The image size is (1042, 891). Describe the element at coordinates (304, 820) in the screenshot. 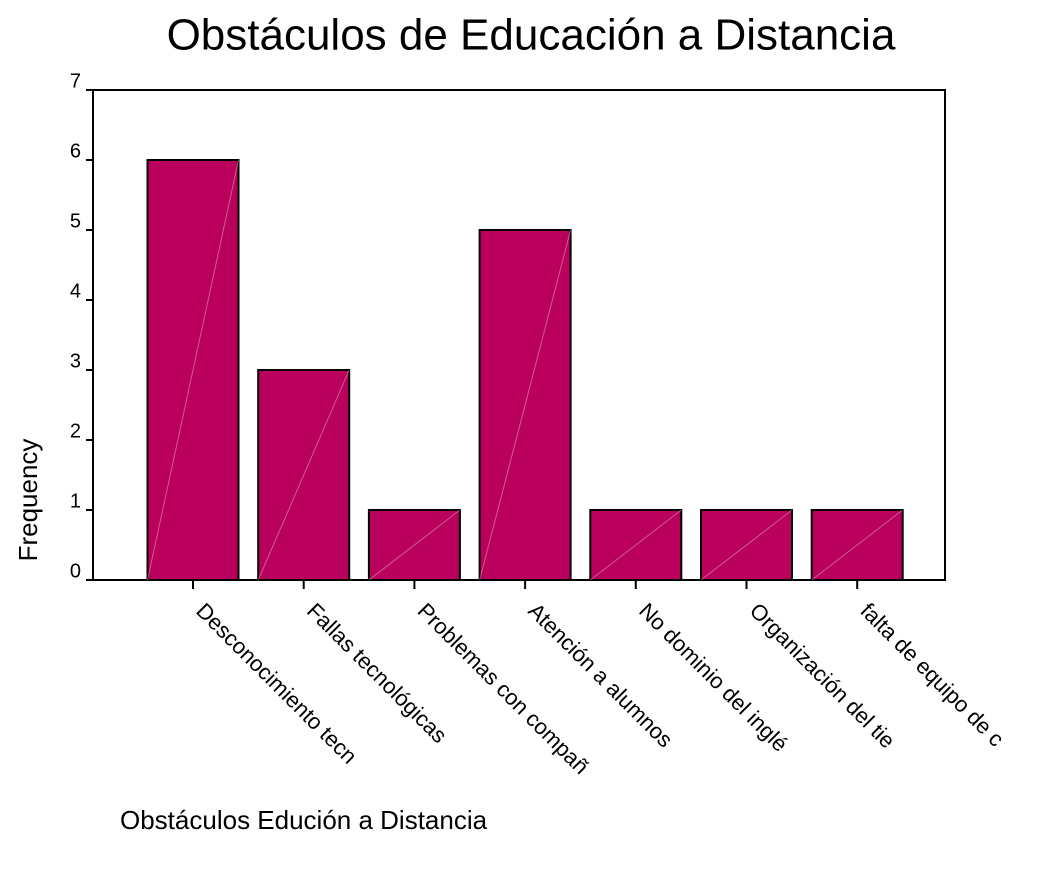

I see `x-axis-label: Obstáculos Edución a Distancia` at that location.